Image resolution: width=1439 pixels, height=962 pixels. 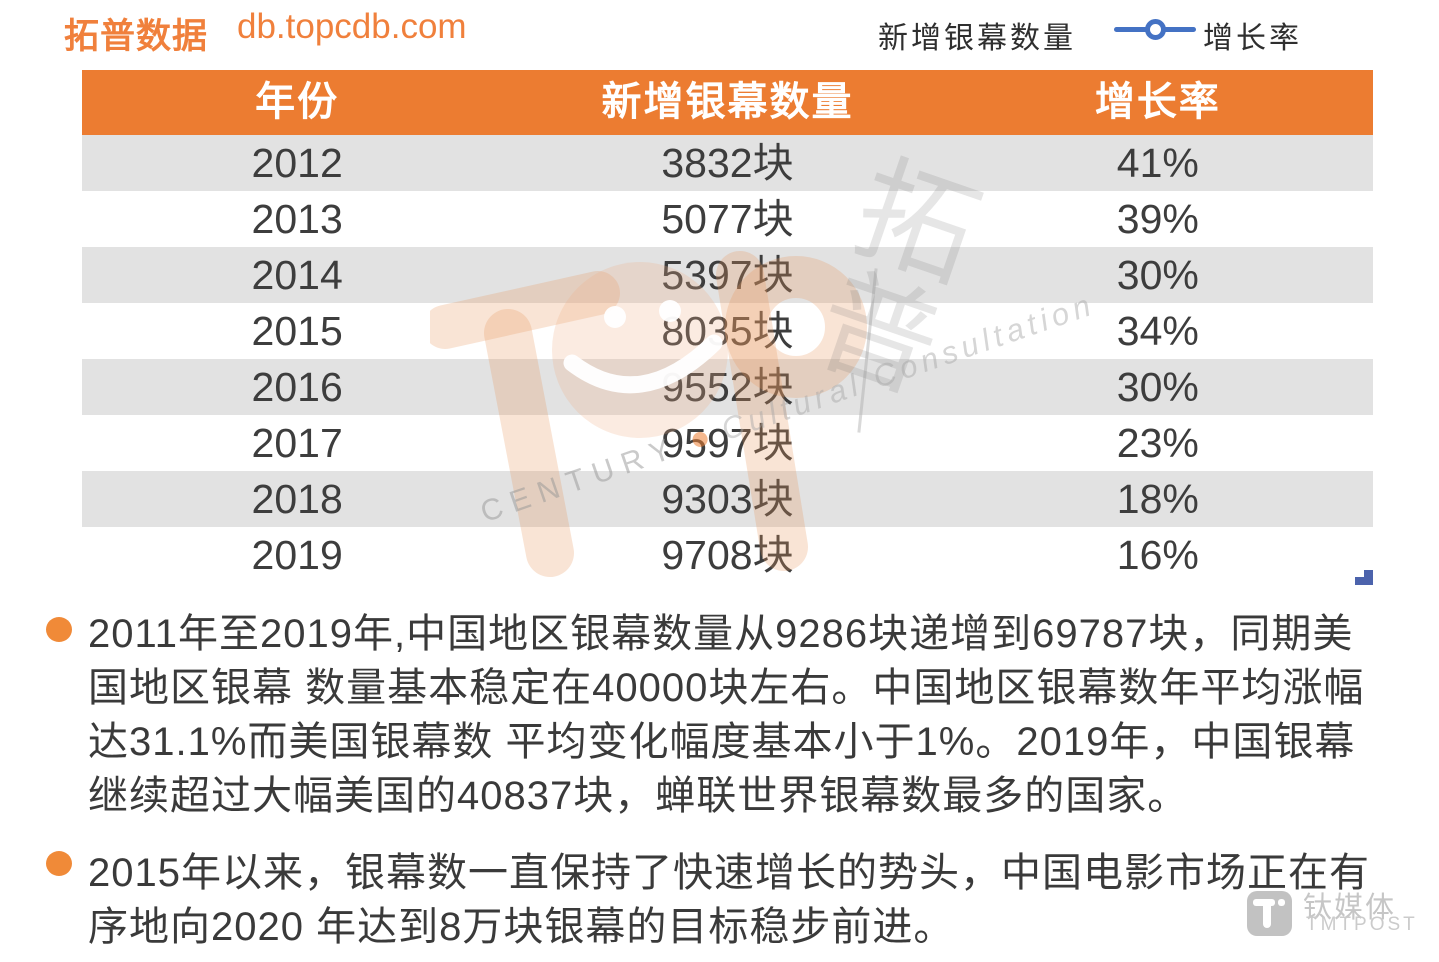 I want to click on tmtpost-logo, so click(x=1269, y=913).